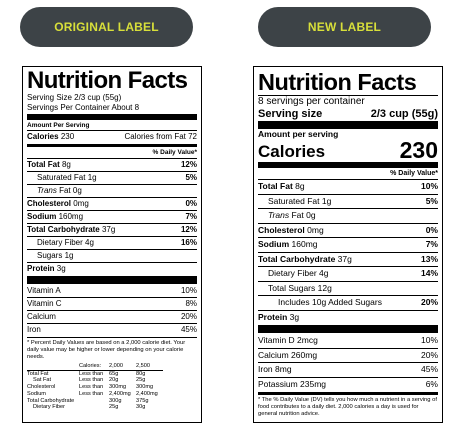  Describe the element at coordinates (106, 27) in the screenshot. I see `original-label-badge: ORIGINAL LABEL` at that location.